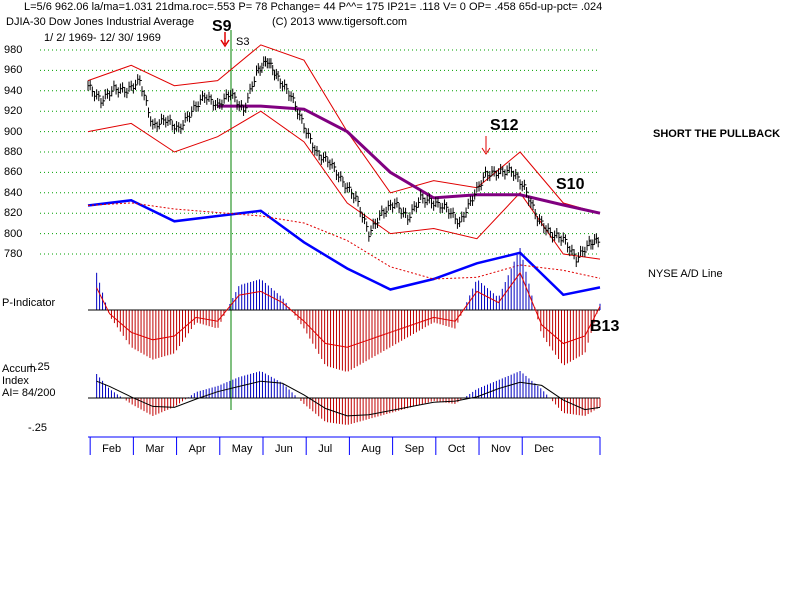 The image size is (800, 600). Describe the element at coordinates (717, 134) in the screenshot. I see `short-the-pullback-note: SHORT THE PULLBACK` at that location.